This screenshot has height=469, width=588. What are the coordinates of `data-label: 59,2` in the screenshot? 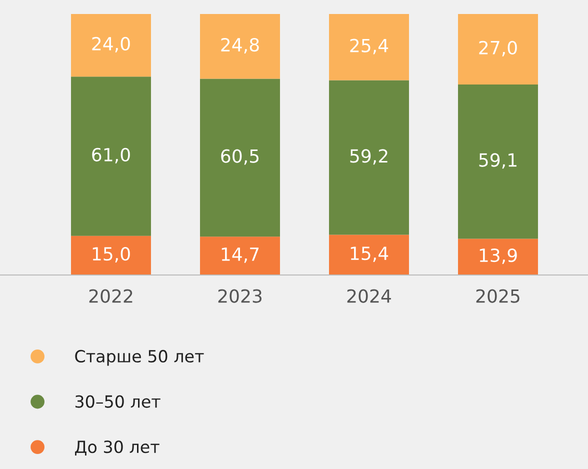 It's located at (369, 157).